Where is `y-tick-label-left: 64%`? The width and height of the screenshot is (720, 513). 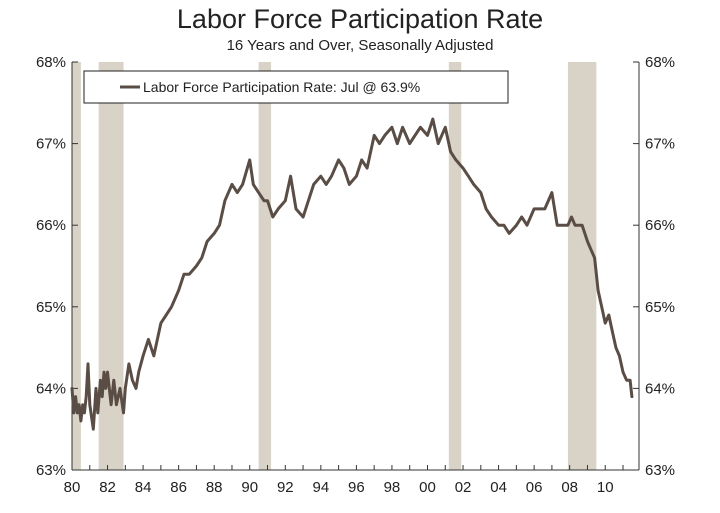 y-tick-label-left: 64% is located at coordinates (51, 388).